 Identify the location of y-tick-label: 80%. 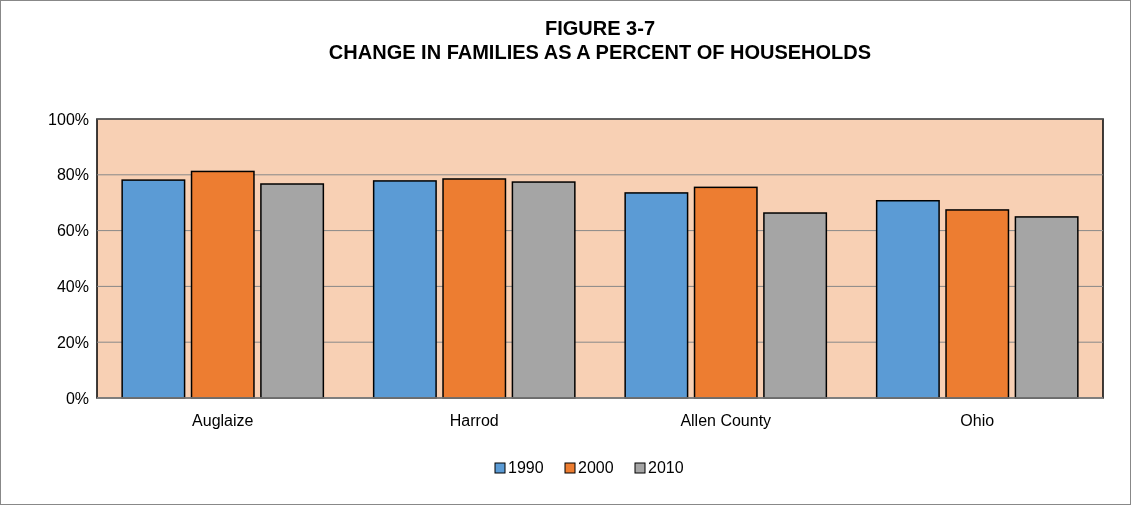
(72, 175).